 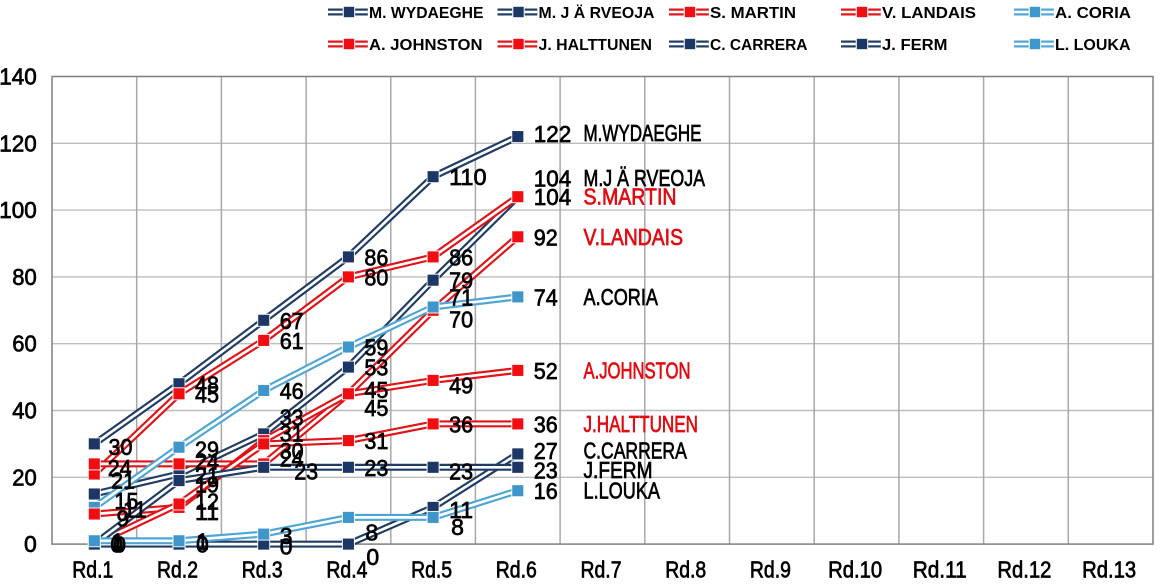 I want to click on svg-text: Rd.12, so click(x=1024, y=568).